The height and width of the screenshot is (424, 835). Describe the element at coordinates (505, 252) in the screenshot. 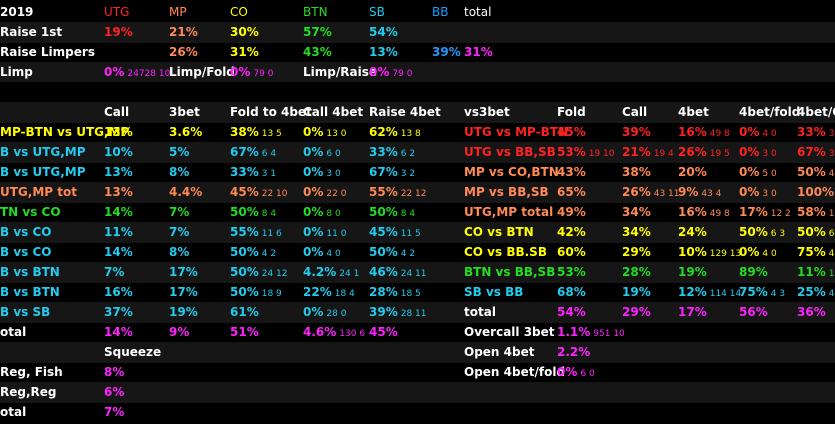

I see `stat-value: CO vs BB.SB` at that location.